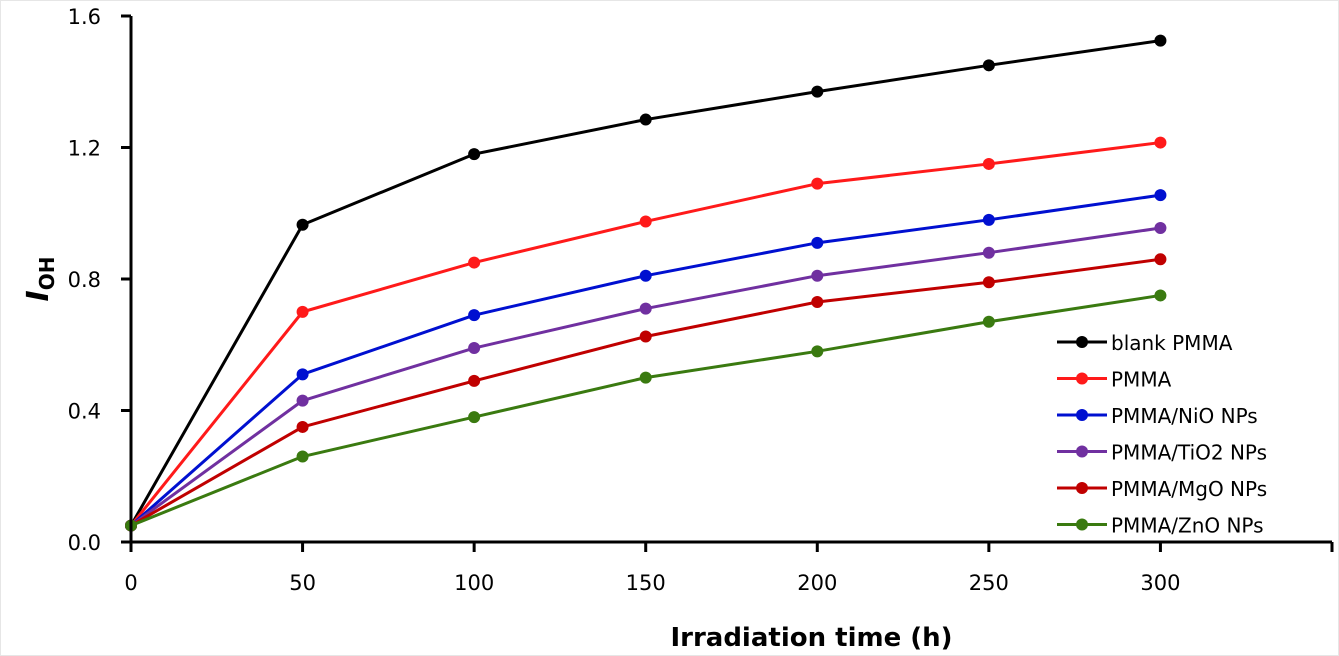 This screenshot has height=656, width=1339. Describe the element at coordinates (1184, 416) in the screenshot. I see `legend-label: PMMA/NiO NPs` at that location.